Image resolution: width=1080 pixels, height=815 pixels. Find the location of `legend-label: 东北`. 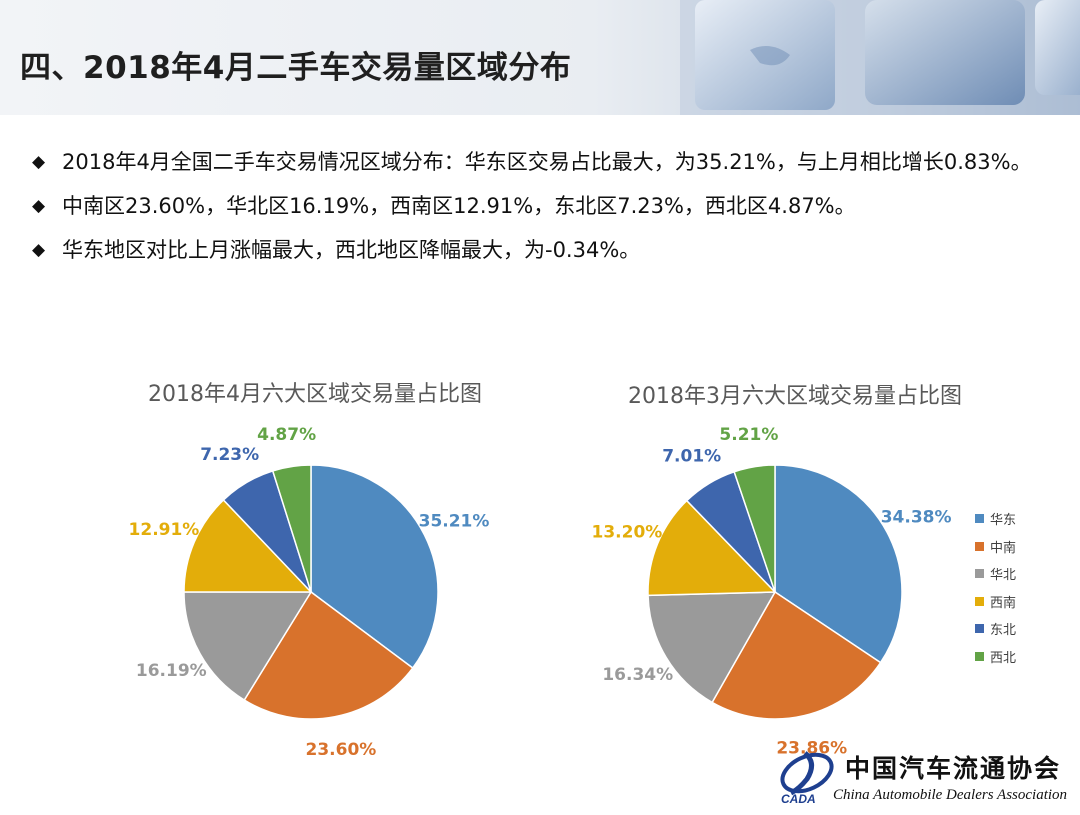

legend-label: 东北 is located at coordinates (1003, 631).